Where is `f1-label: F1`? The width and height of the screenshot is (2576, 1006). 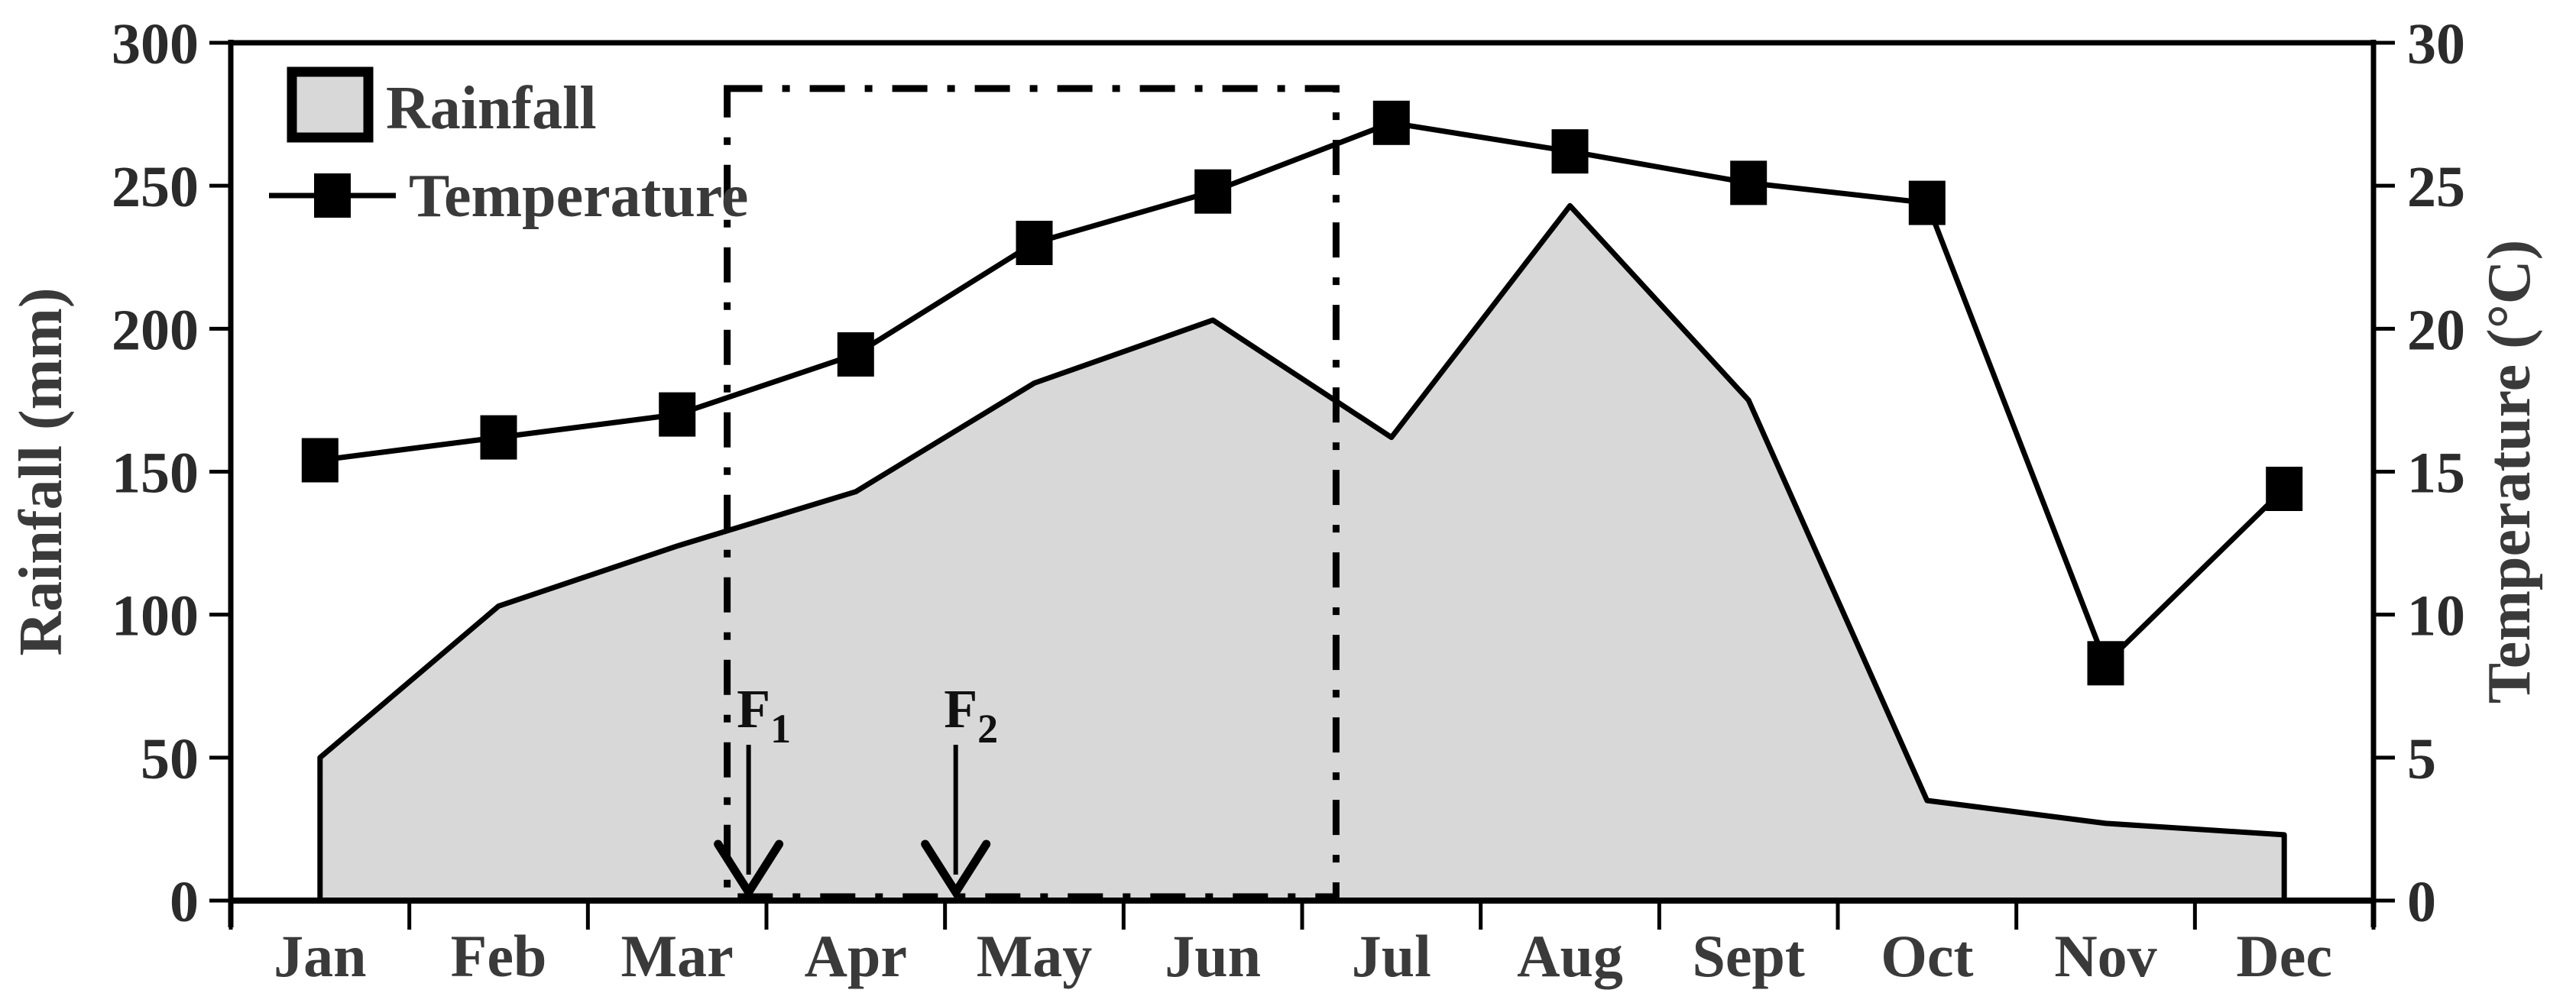 f1-label: F1 is located at coordinates (764, 715).